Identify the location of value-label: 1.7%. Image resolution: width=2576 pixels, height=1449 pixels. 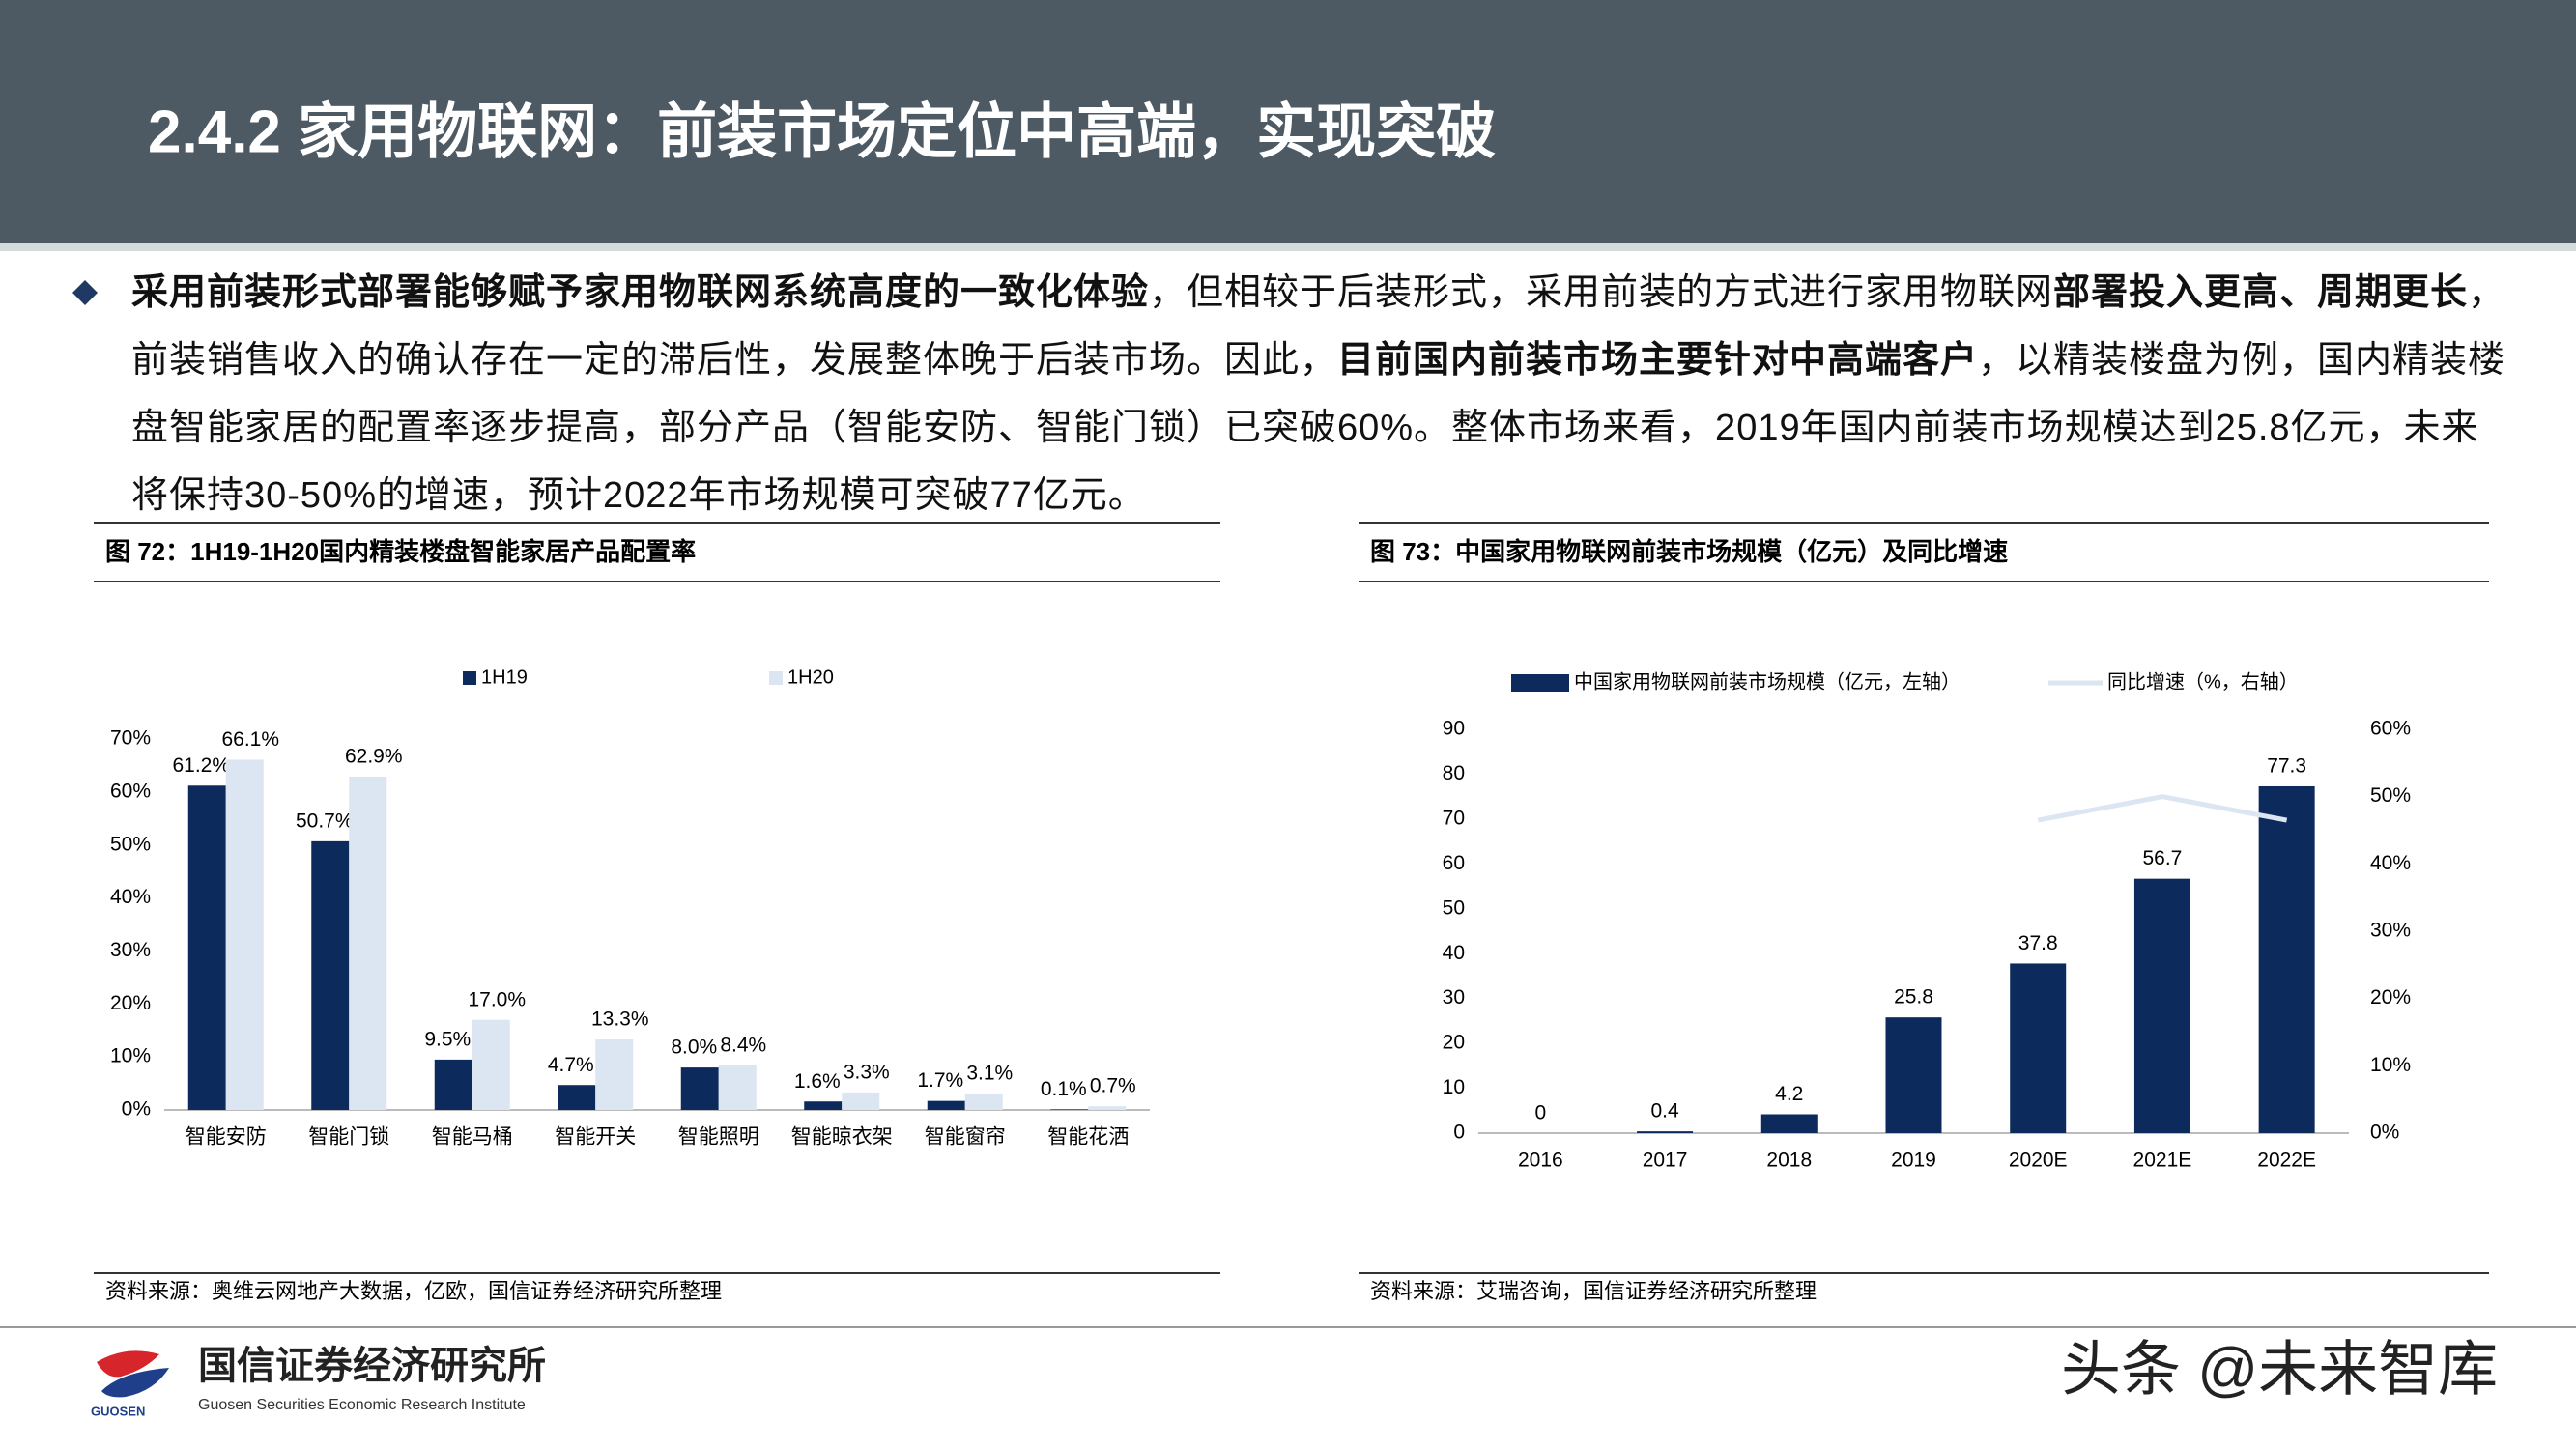
(940, 1080).